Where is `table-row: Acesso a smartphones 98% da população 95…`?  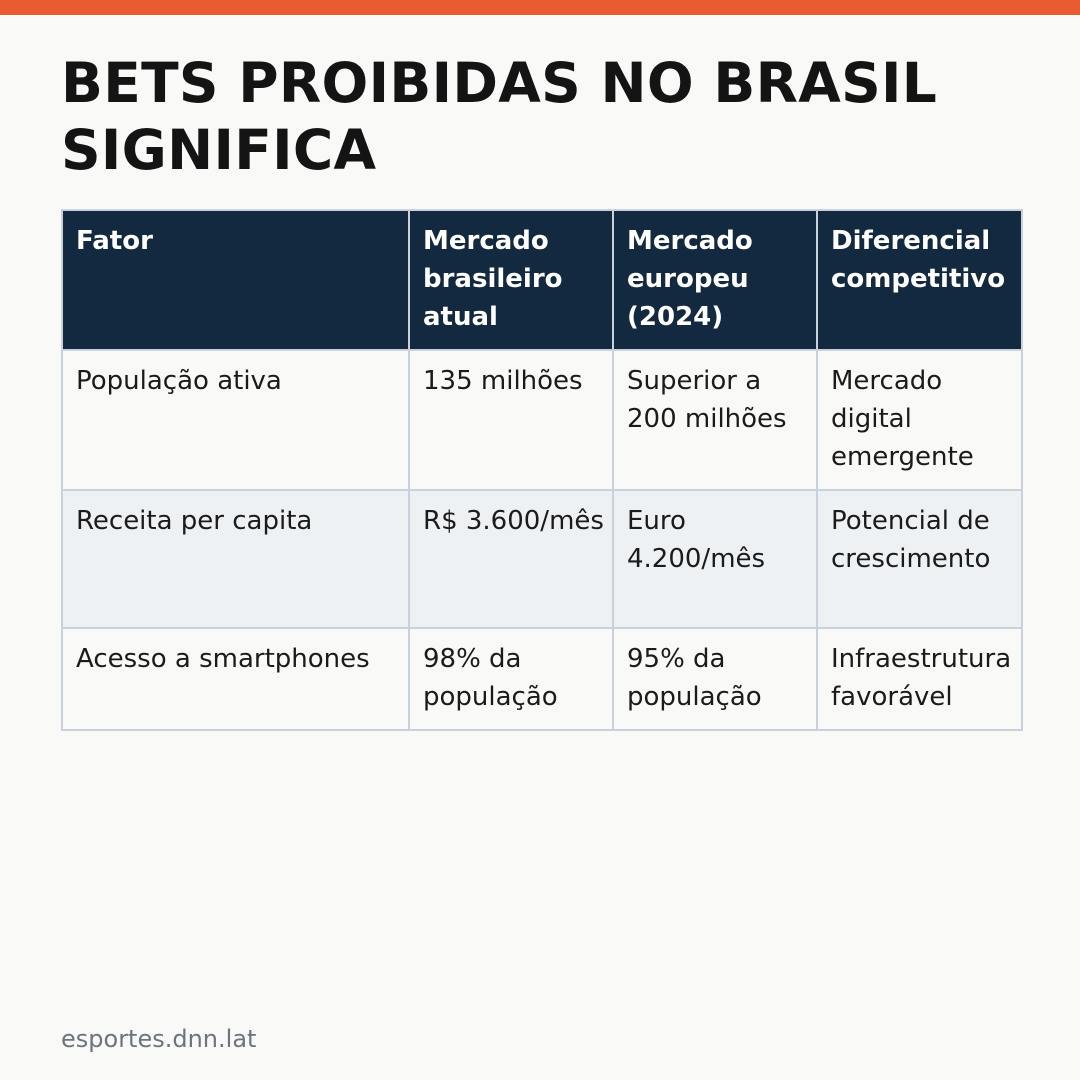
table-row: Acesso a smartphones 98% da população 95… is located at coordinates (542, 679).